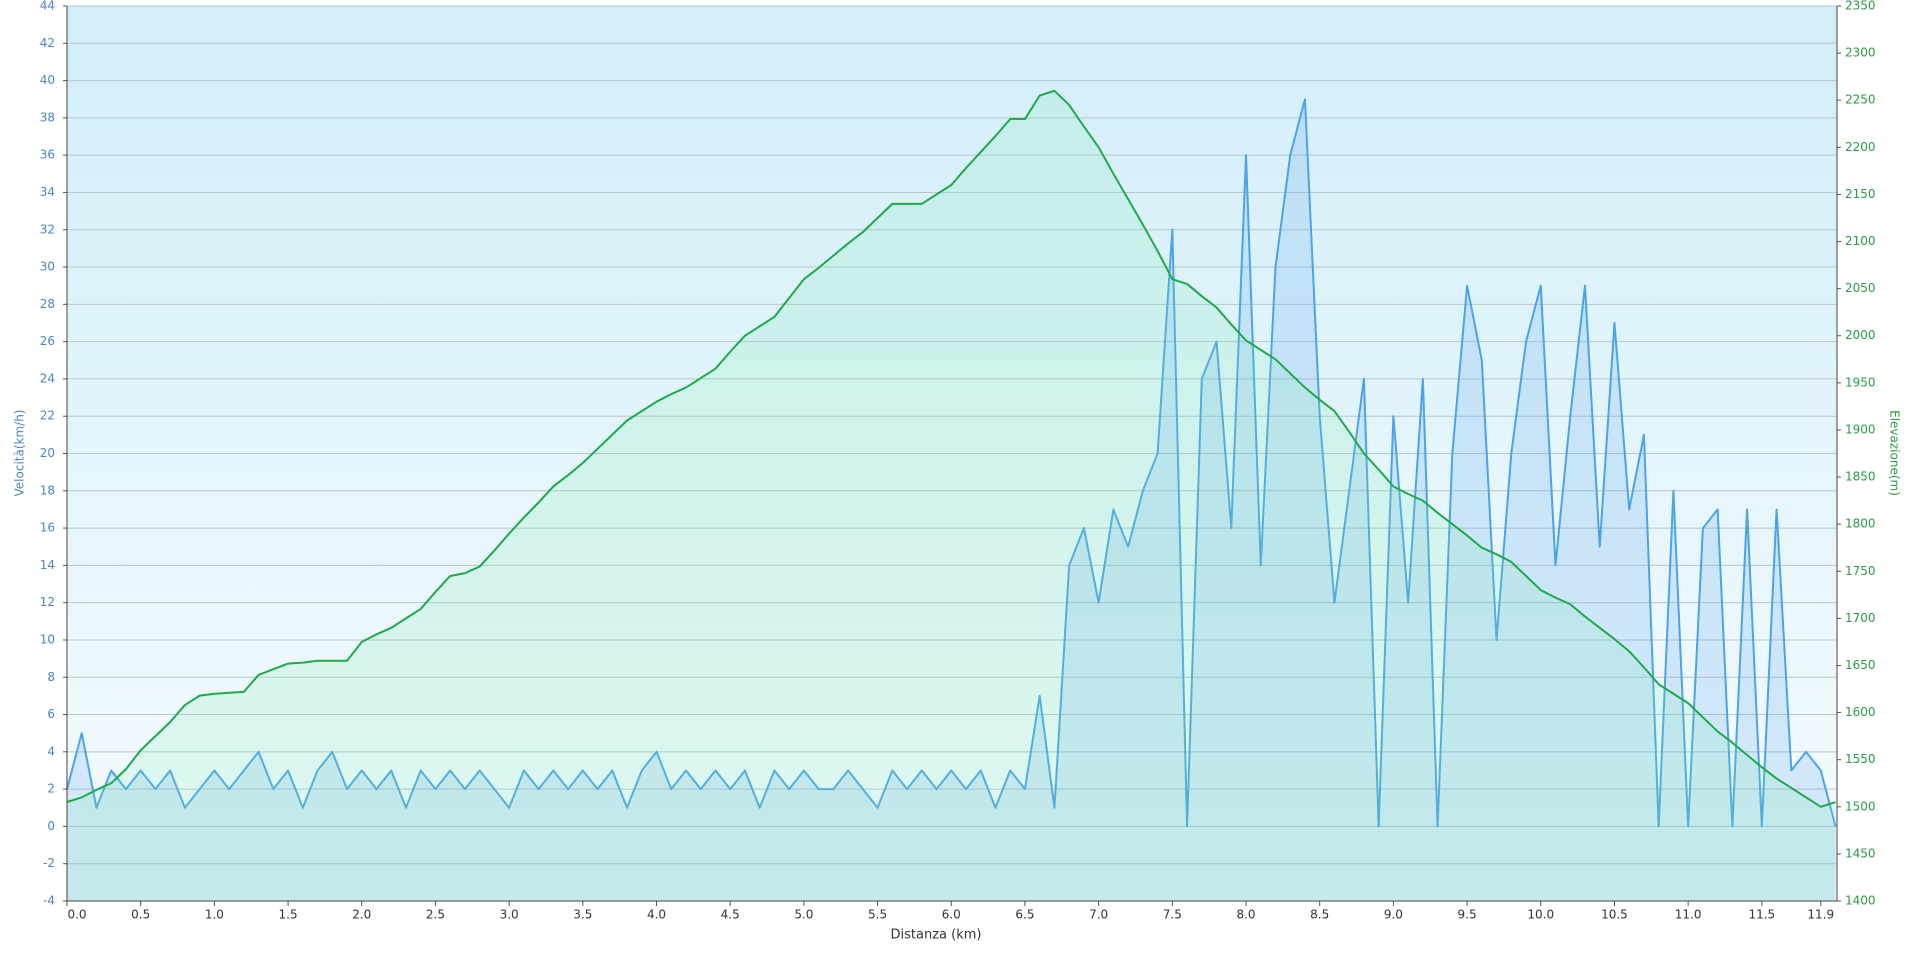  What do you see at coordinates (47, 155) in the screenshot?
I see `y-tick-label: 36` at bounding box center [47, 155].